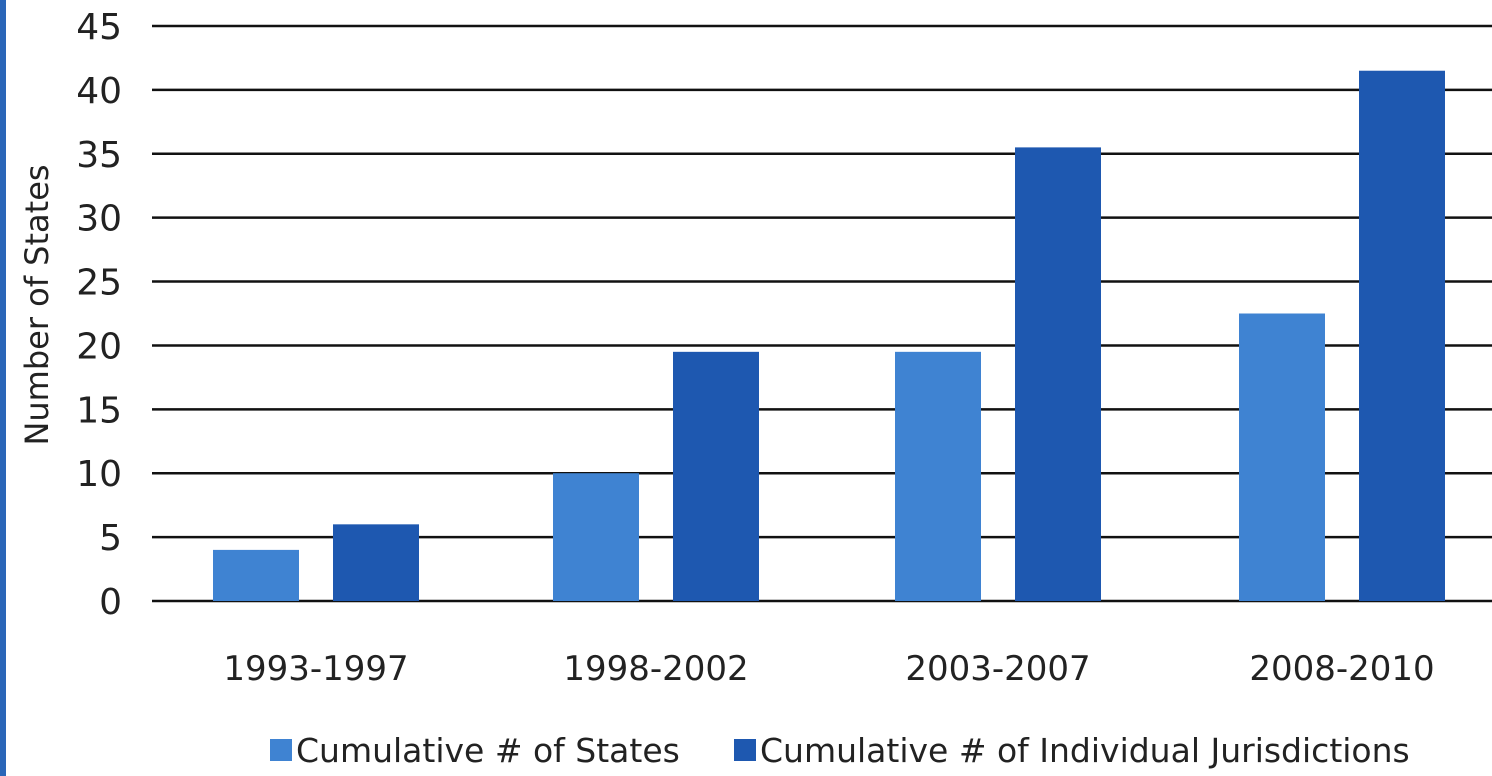 The width and height of the screenshot is (1492, 776). I want to click on legend-label-series-1: Cumulative # of States, so click(488, 750).